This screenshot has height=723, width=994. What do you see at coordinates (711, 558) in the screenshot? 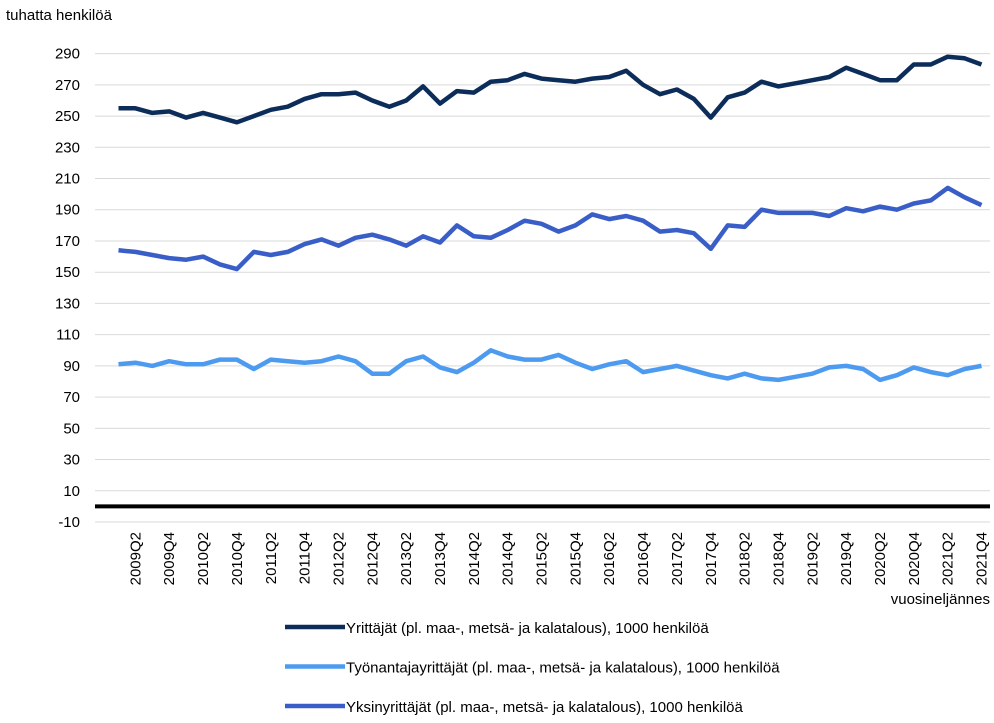
I see `x-tick-label: 2017Q4` at bounding box center [711, 558].